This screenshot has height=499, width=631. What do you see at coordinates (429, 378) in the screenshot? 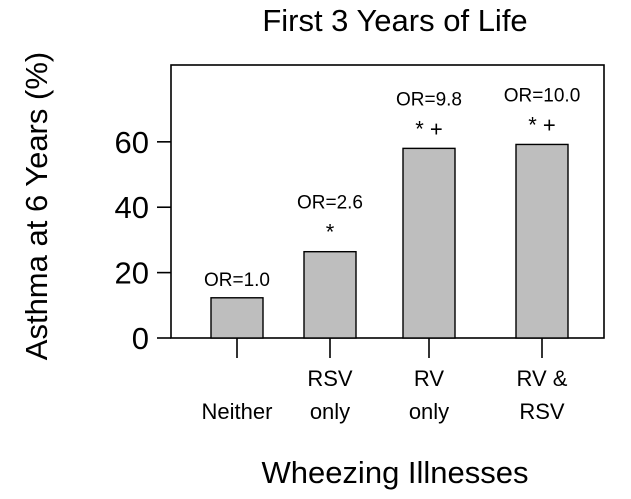
I see `x-tick-label: RV` at bounding box center [429, 378].